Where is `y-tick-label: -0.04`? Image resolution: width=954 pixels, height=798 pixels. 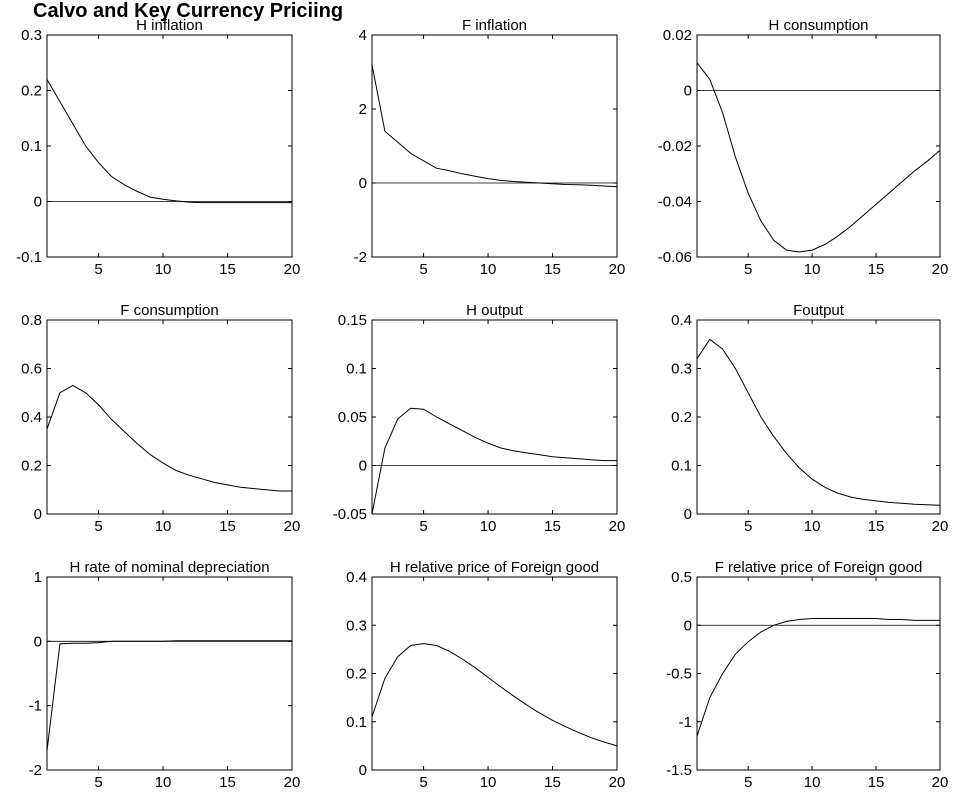 y-tick-label: -0.04 is located at coordinates (675, 202).